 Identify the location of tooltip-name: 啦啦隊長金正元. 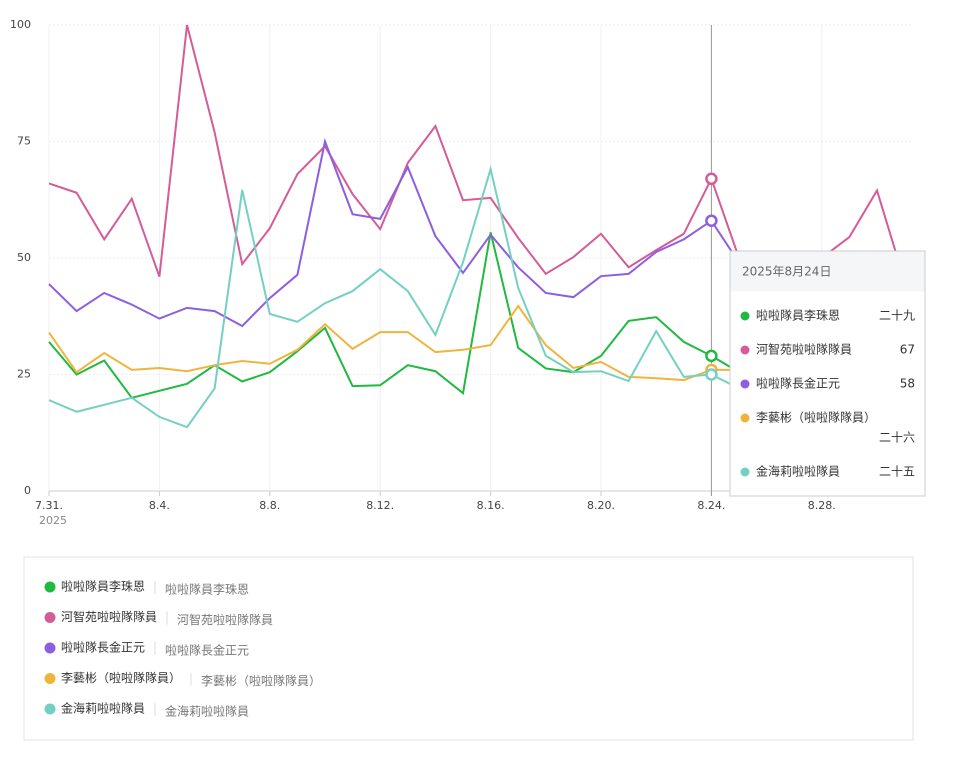
(798, 383).